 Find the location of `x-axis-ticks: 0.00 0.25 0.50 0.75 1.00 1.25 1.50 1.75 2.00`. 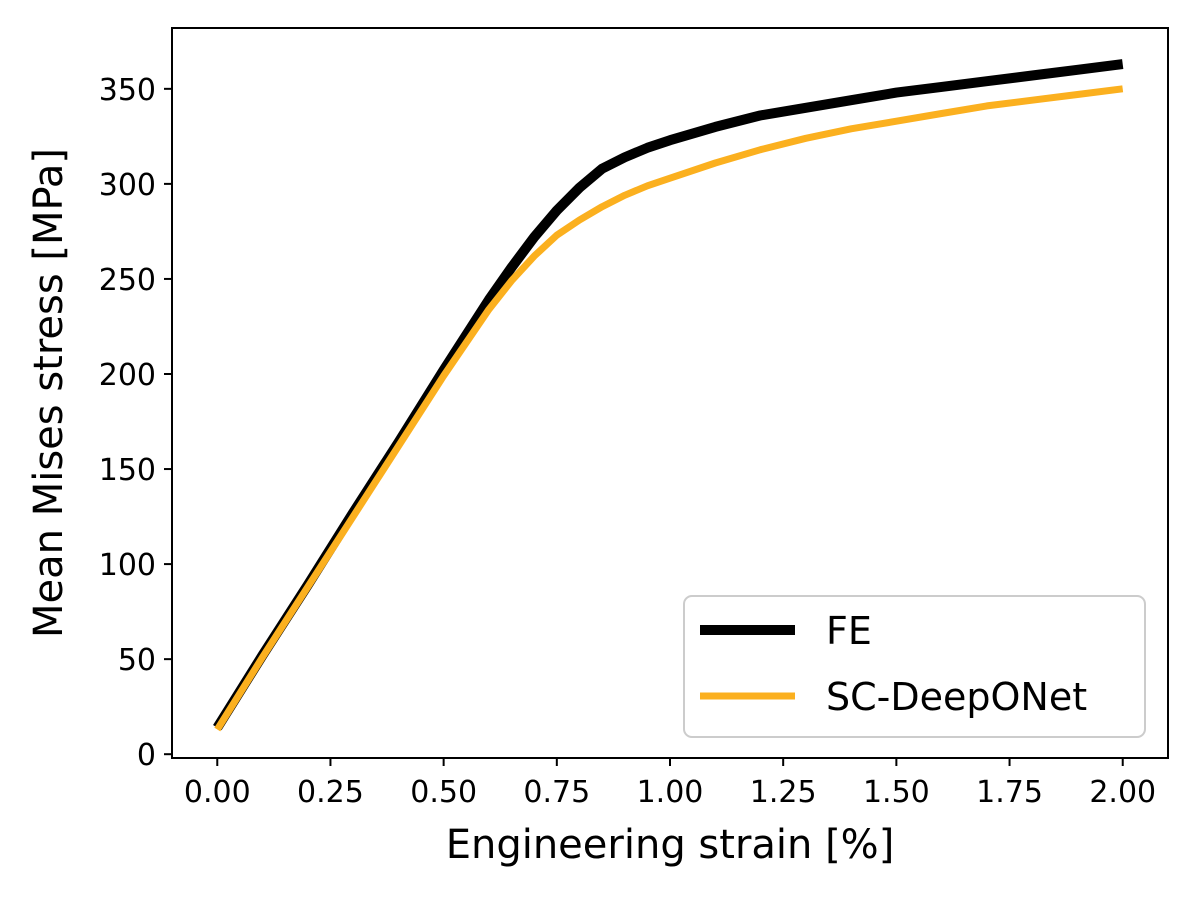

x-axis-ticks: 0.00 0.25 0.50 0.75 1.00 1.25 1.50 1.75 2.00 is located at coordinates (670, 784).